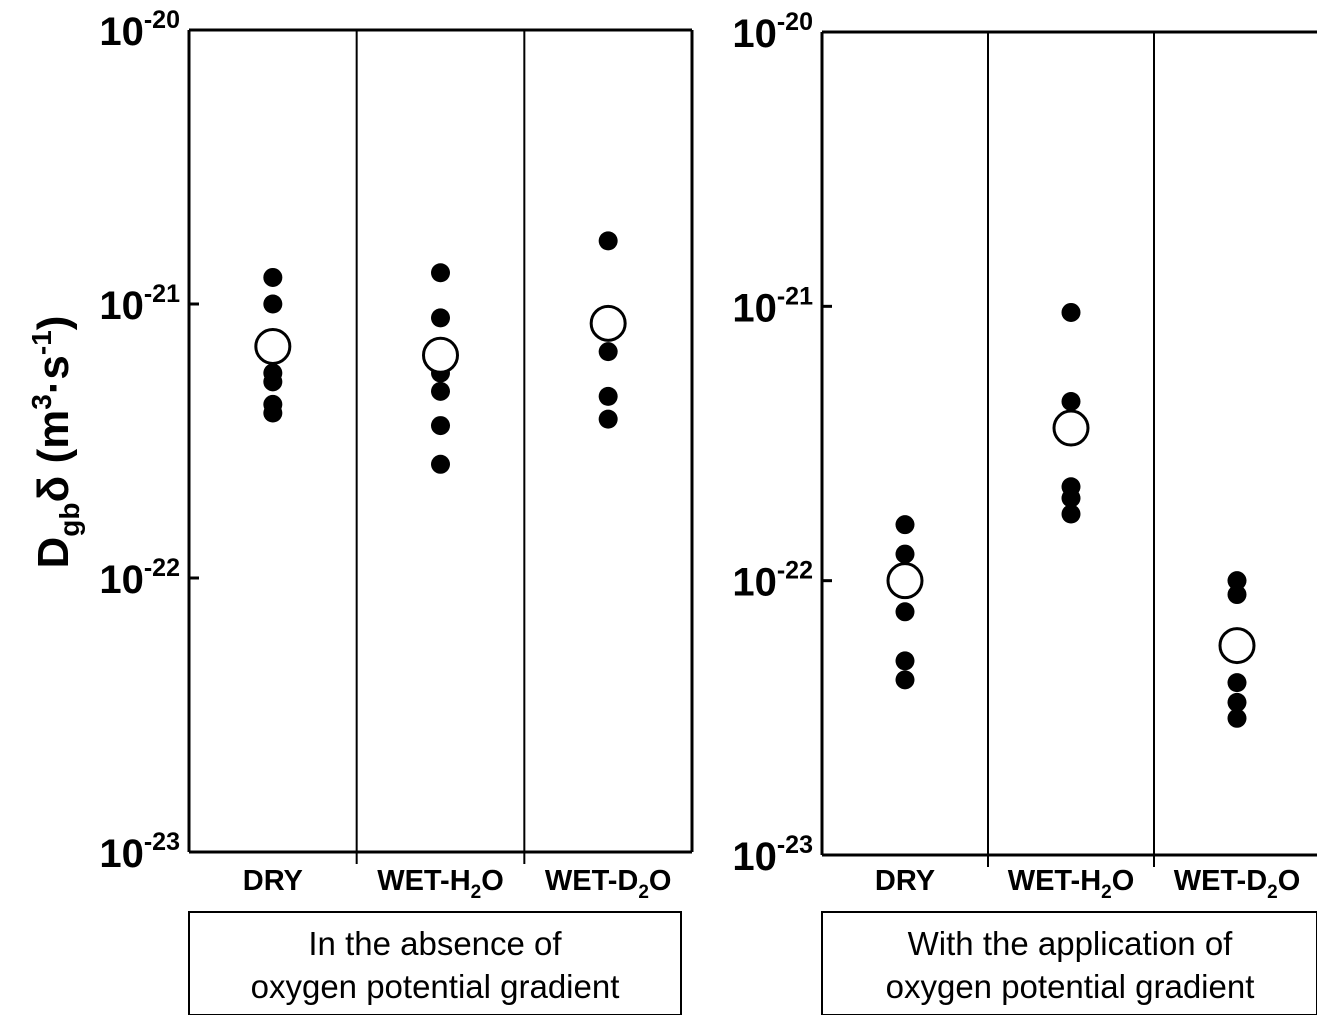 Image resolution: width=1317 pixels, height=1020 pixels. What do you see at coordinates (53, 374) in the screenshot?
I see `ylabel-units-mid: ·s` at bounding box center [53, 374].